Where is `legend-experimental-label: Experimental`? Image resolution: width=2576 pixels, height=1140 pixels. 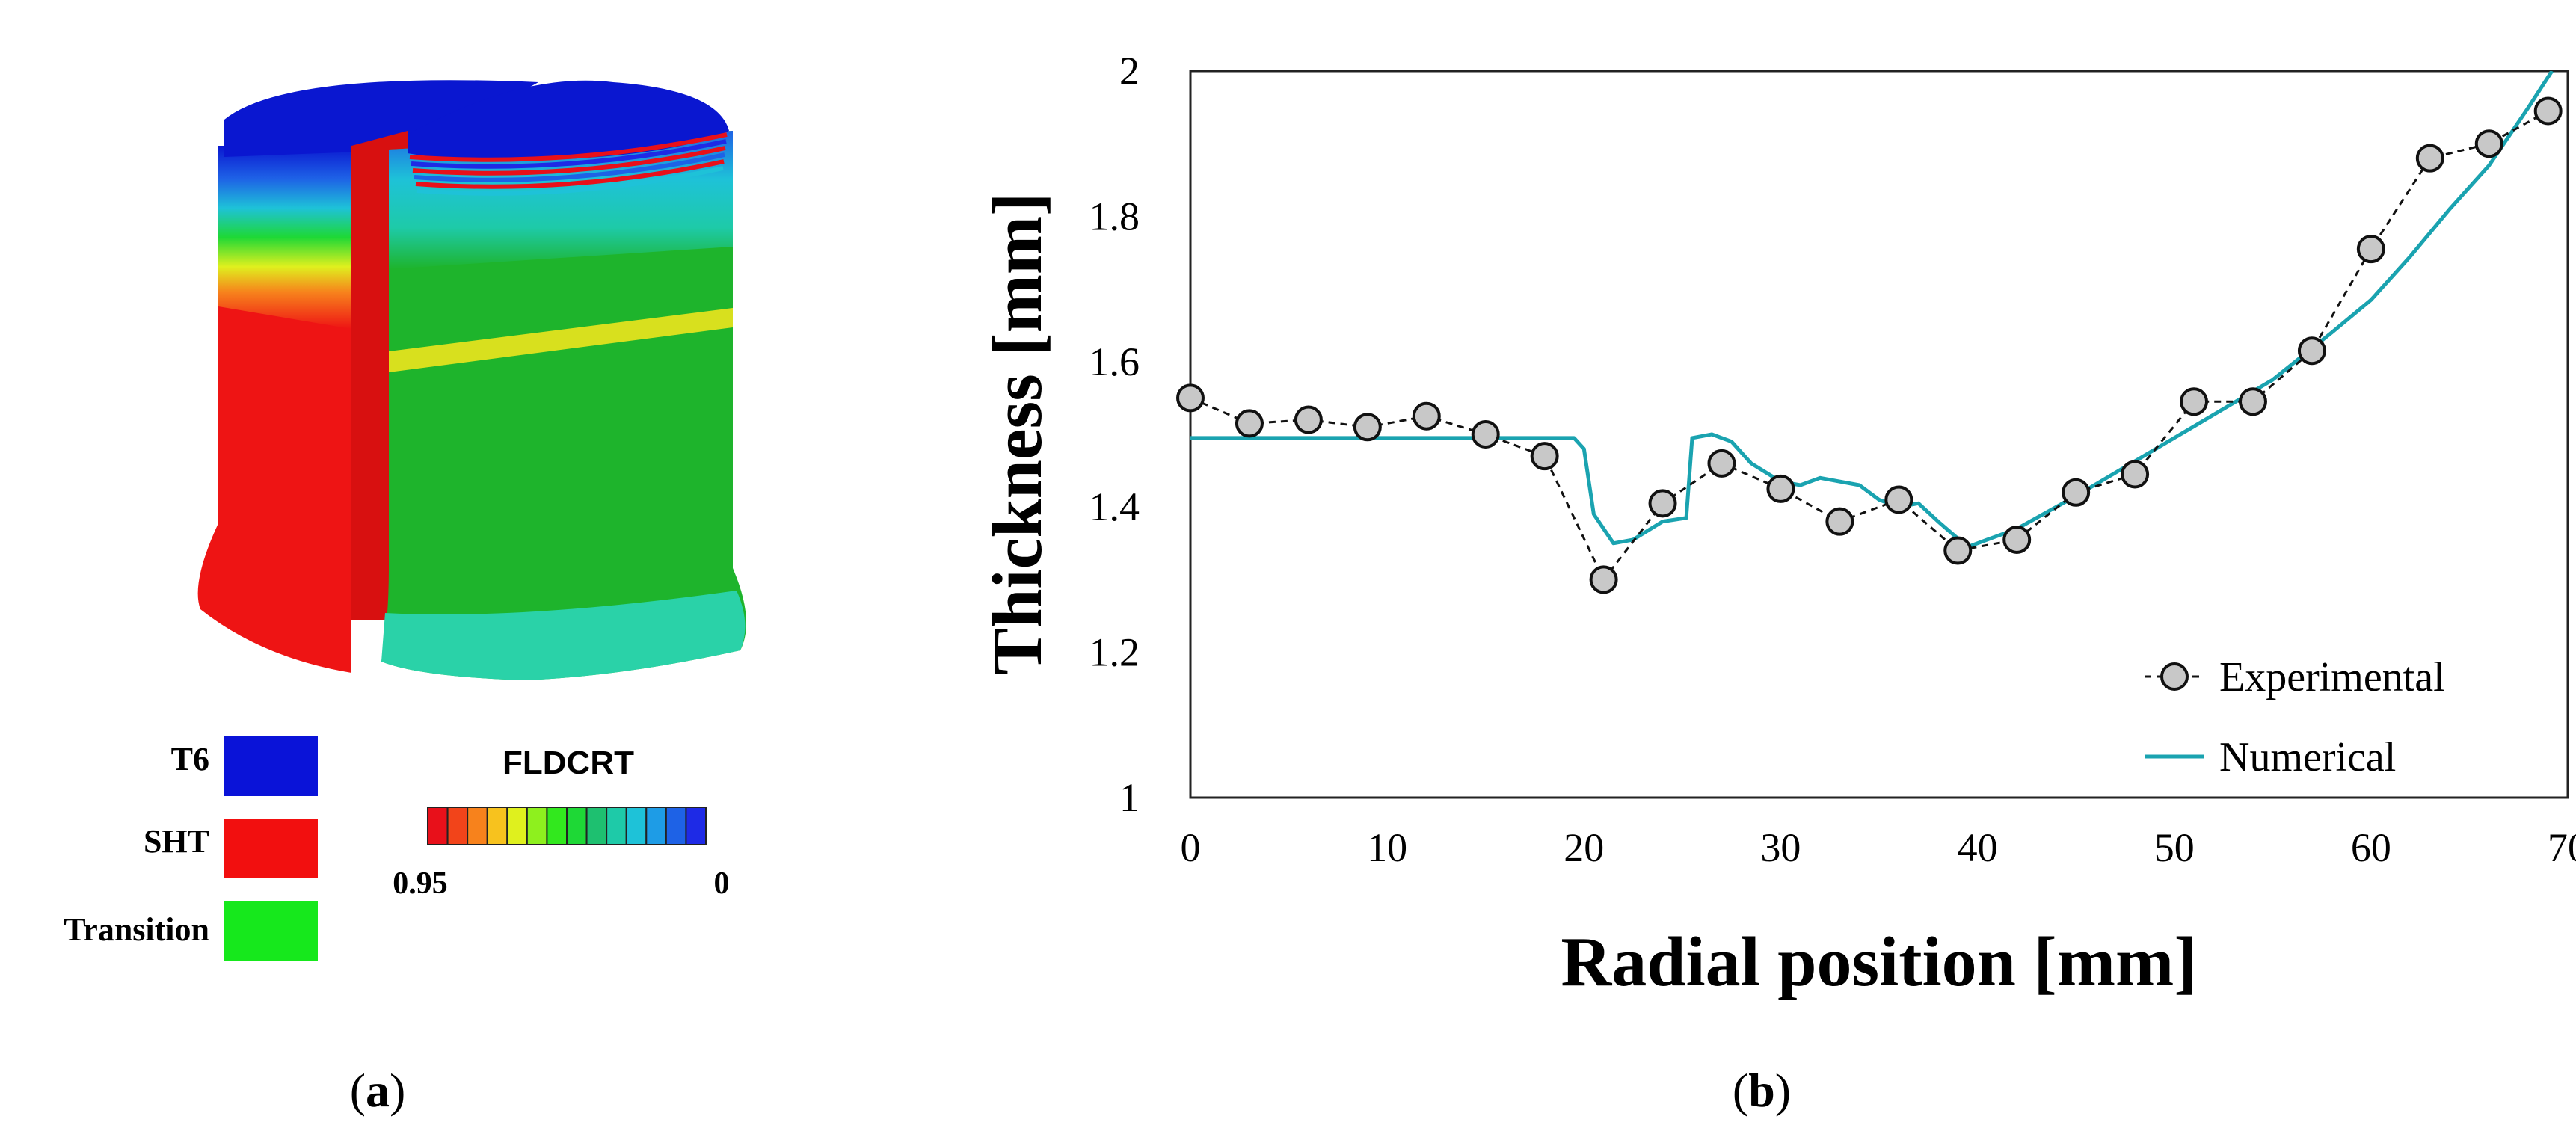 legend-experimental-label: Experimental is located at coordinates (2332, 677).